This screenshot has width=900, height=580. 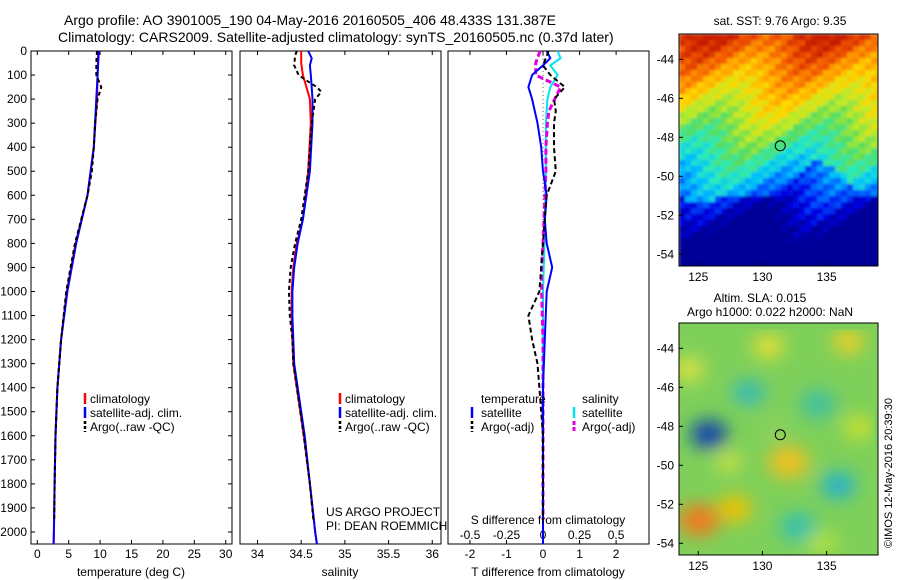 What do you see at coordinates (858, 427) in the screenshot?
I see `sla-anomaly-blob` at bounding box center [858, 427].